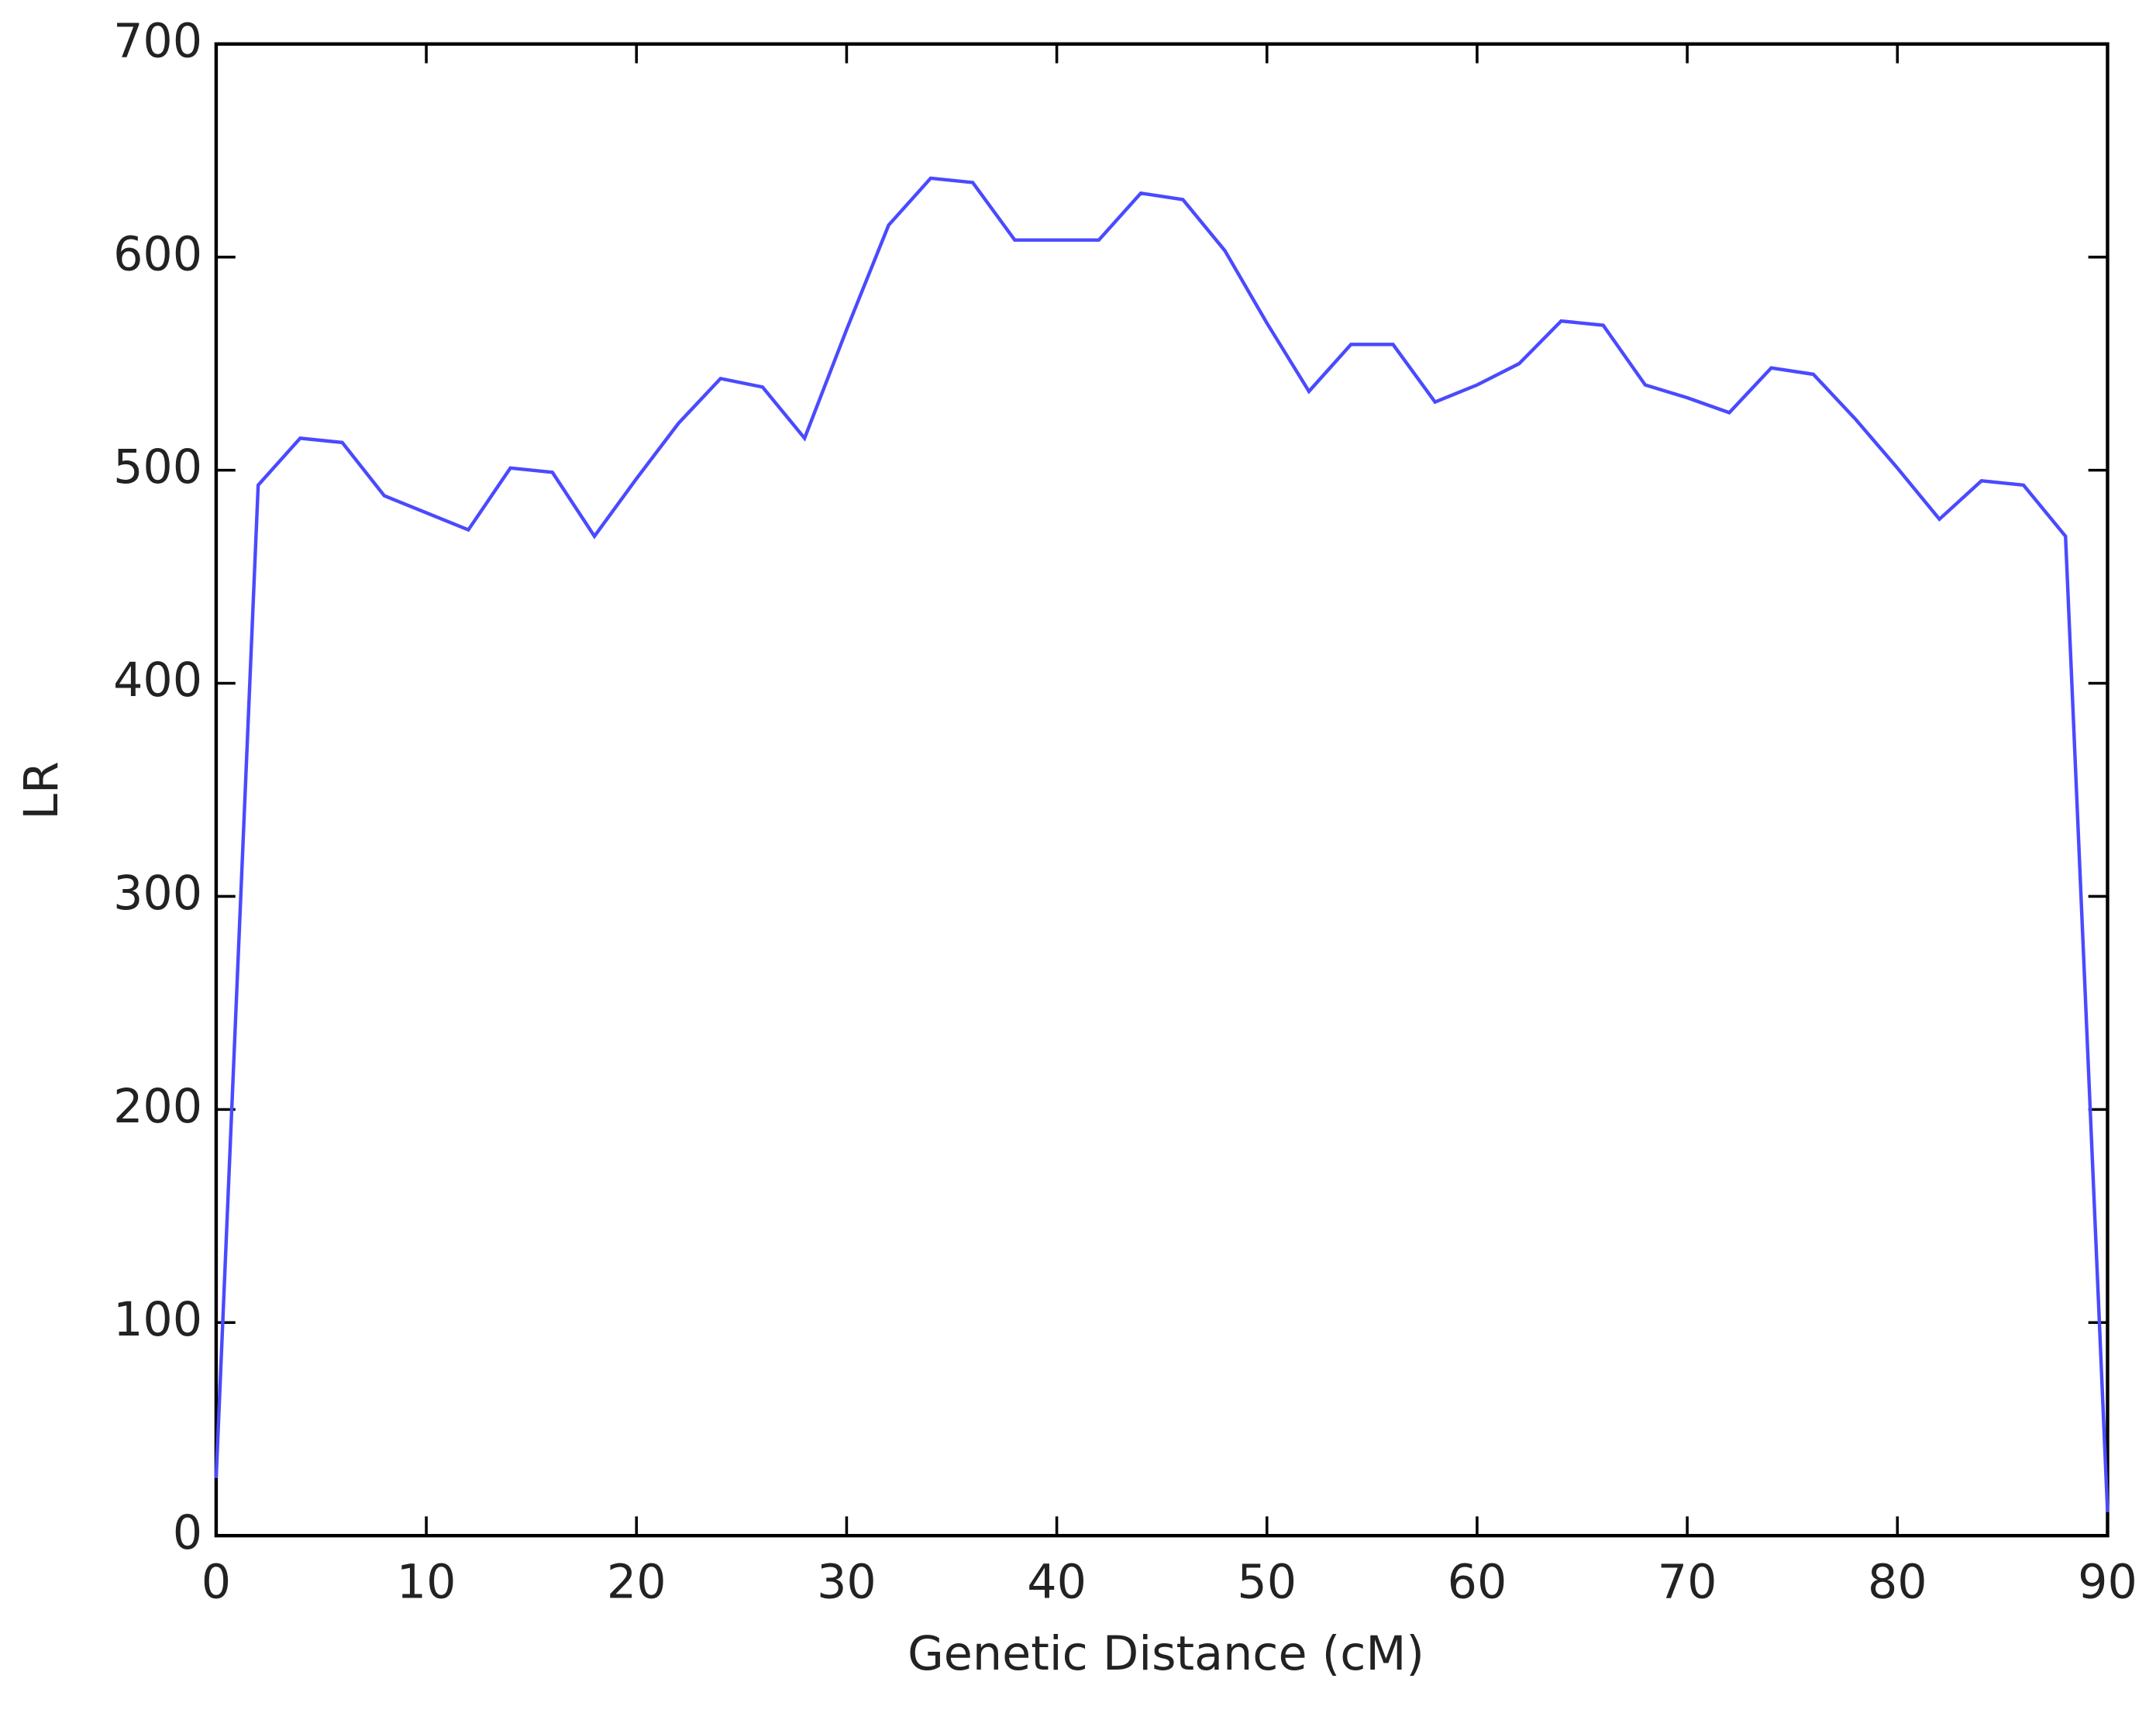  I want to click on y-axis-label: LR, so click(42, 790).